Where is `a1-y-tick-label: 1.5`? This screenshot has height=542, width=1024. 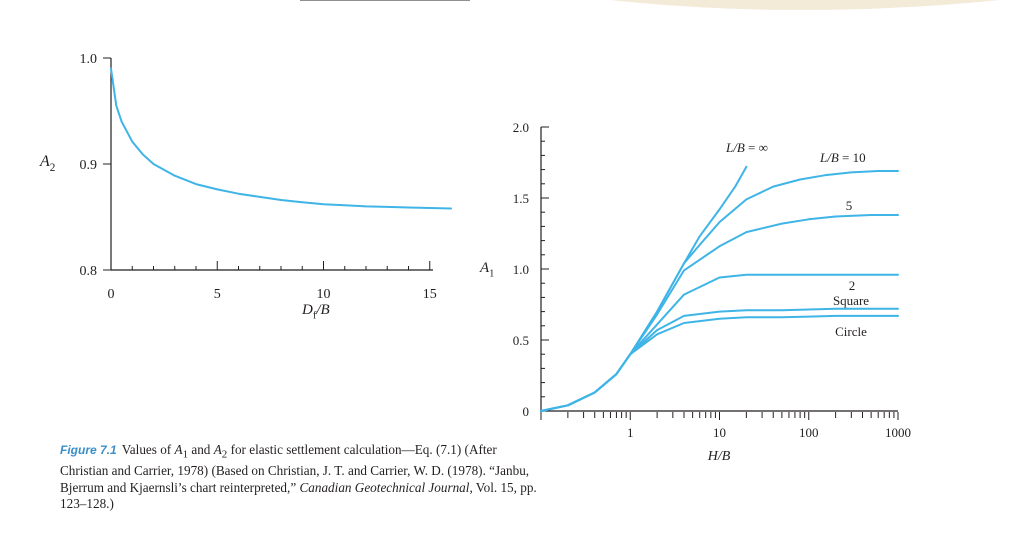 a1-y-tick-label: 1.5 is located at coordinates (521, 198).